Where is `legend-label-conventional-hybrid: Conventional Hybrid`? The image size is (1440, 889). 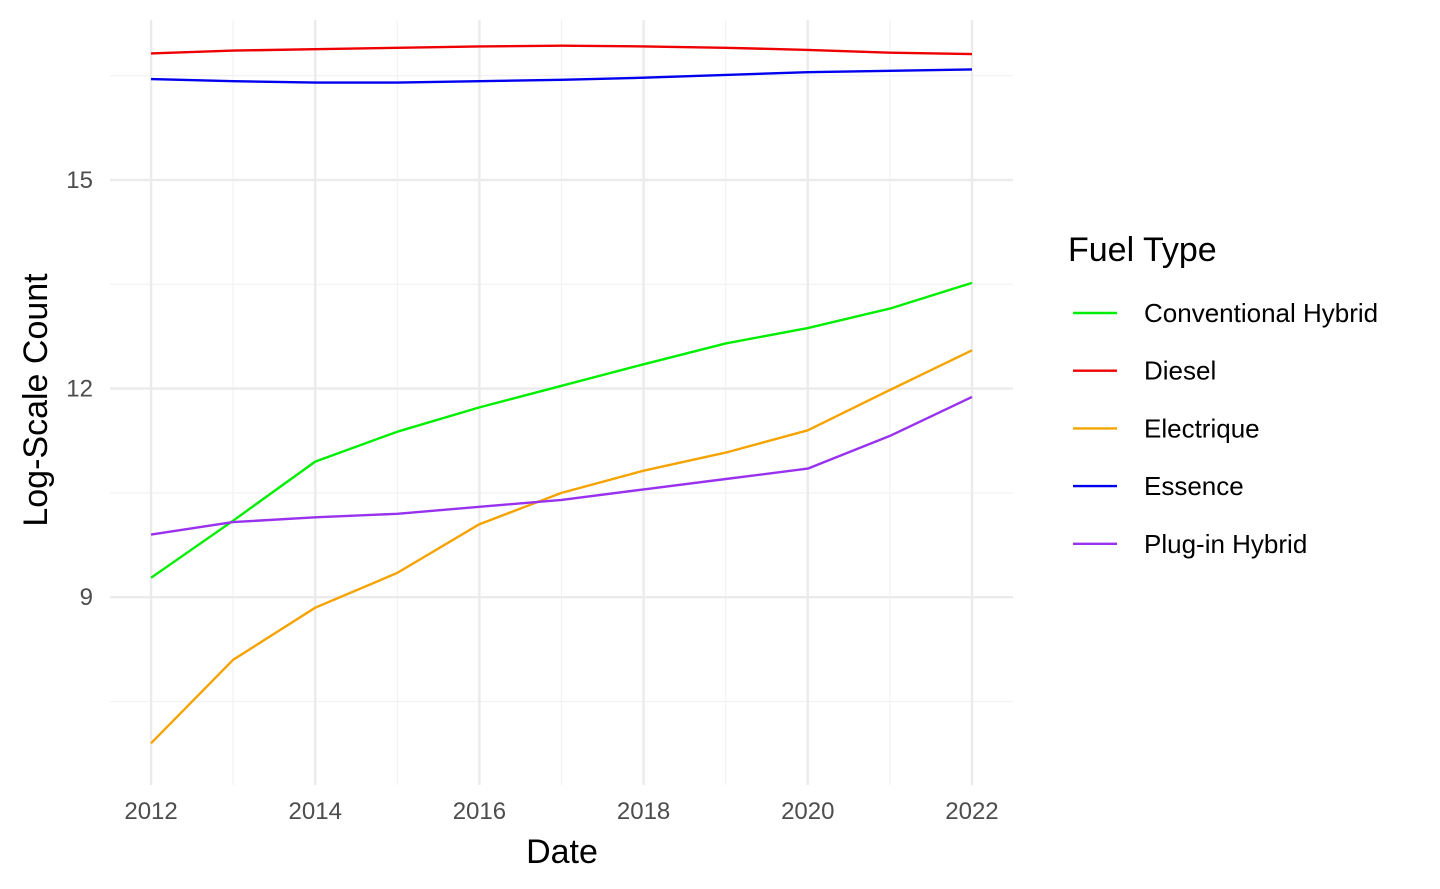 legend-label-conventional-hybrid: Conventional Hybrid is located at coordinates (1261, 313).